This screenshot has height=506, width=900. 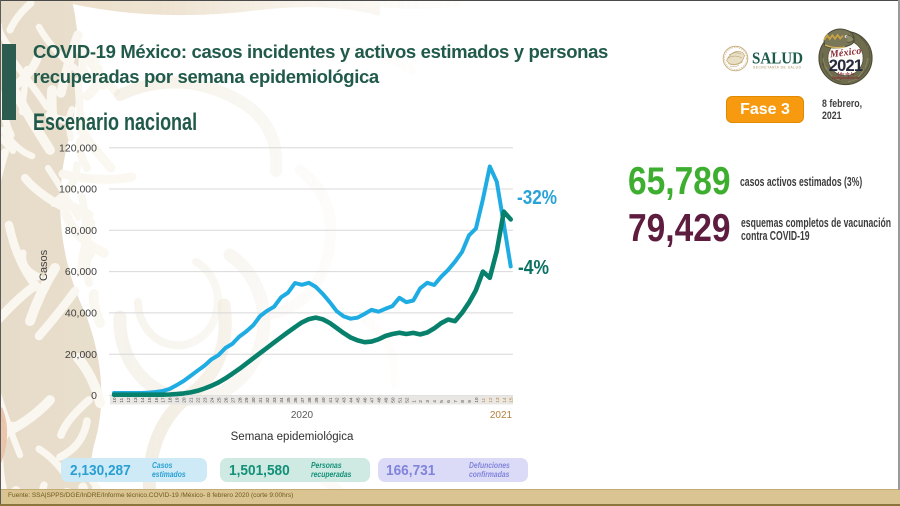 I want to click on svg-text: 33, so click(x=275, y=400).